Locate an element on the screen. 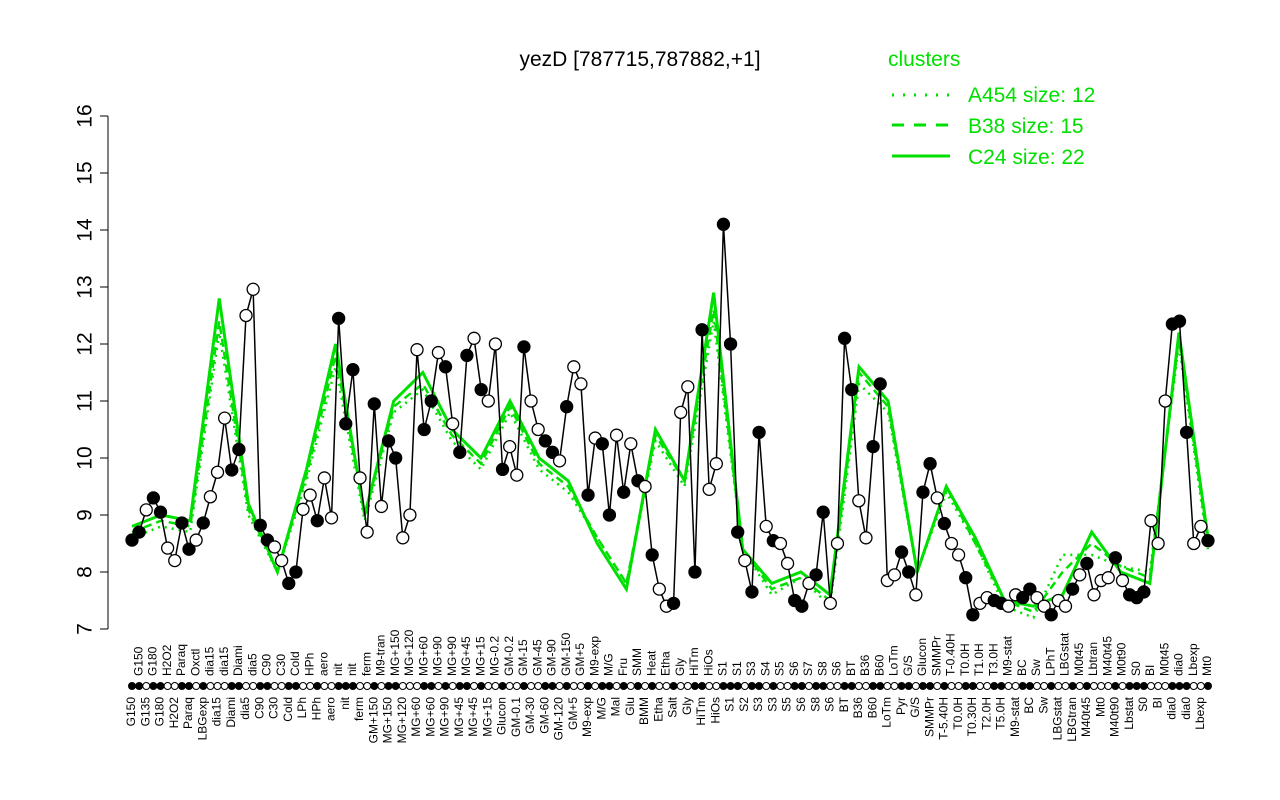  x-tick-label: B60 is located at coordinates (872, 708).